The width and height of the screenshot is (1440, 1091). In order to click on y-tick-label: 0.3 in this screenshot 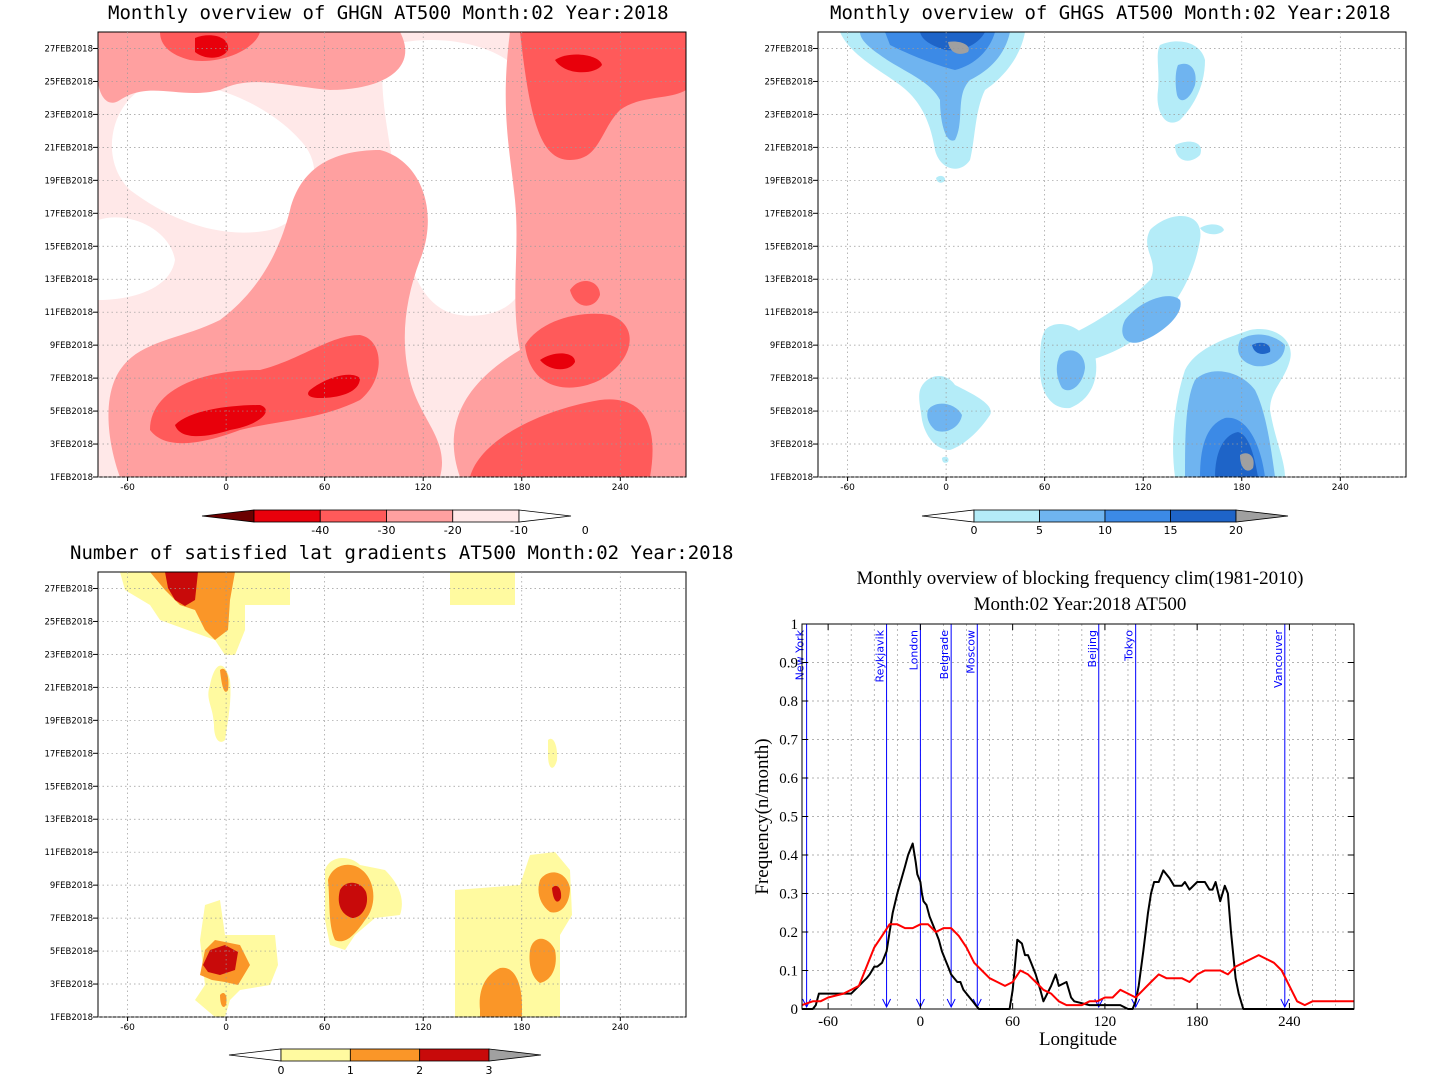, I will do `click(788, 895)`.